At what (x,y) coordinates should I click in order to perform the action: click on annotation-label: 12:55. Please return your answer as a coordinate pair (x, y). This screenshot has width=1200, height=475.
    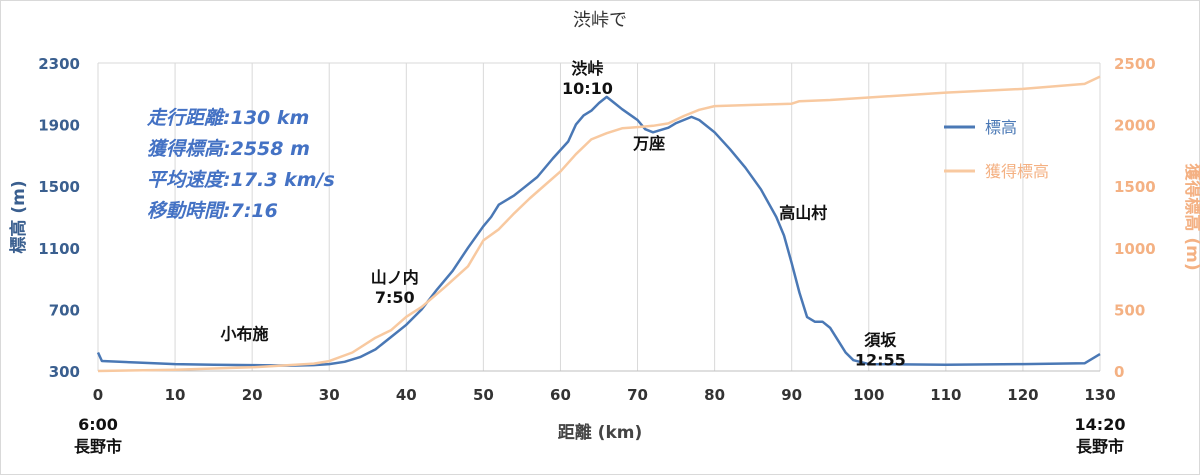
    Looking at the image, I should click on (880, 360).